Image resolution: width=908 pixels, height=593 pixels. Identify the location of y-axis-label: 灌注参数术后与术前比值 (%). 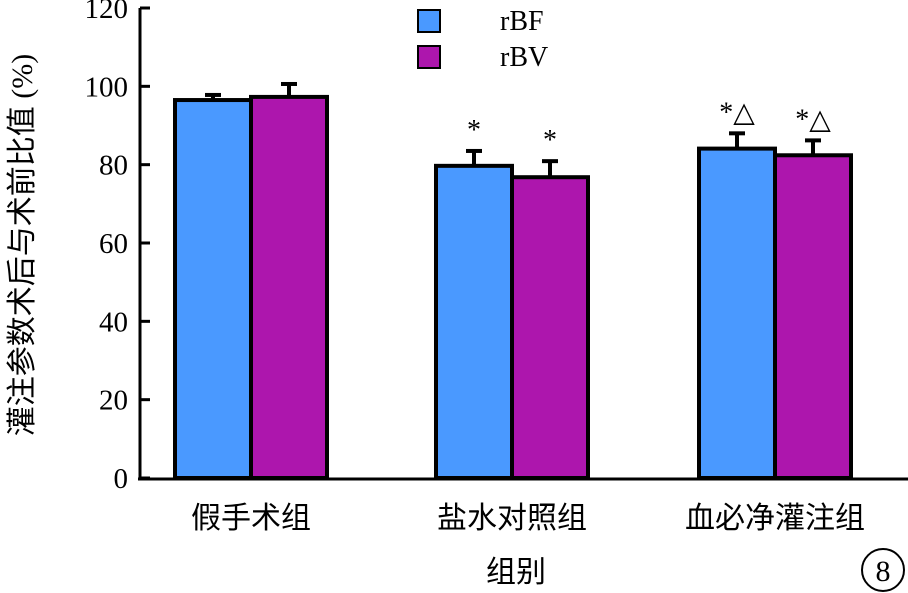
(22, 245).